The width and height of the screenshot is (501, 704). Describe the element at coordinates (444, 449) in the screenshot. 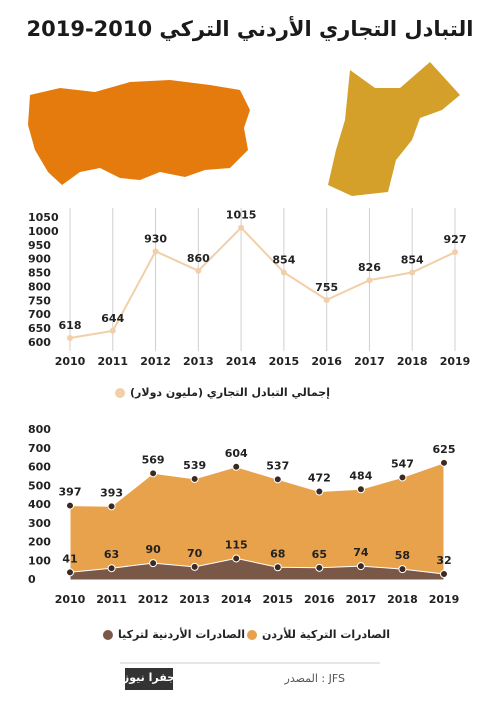

I see `value-label: 625` at that location.